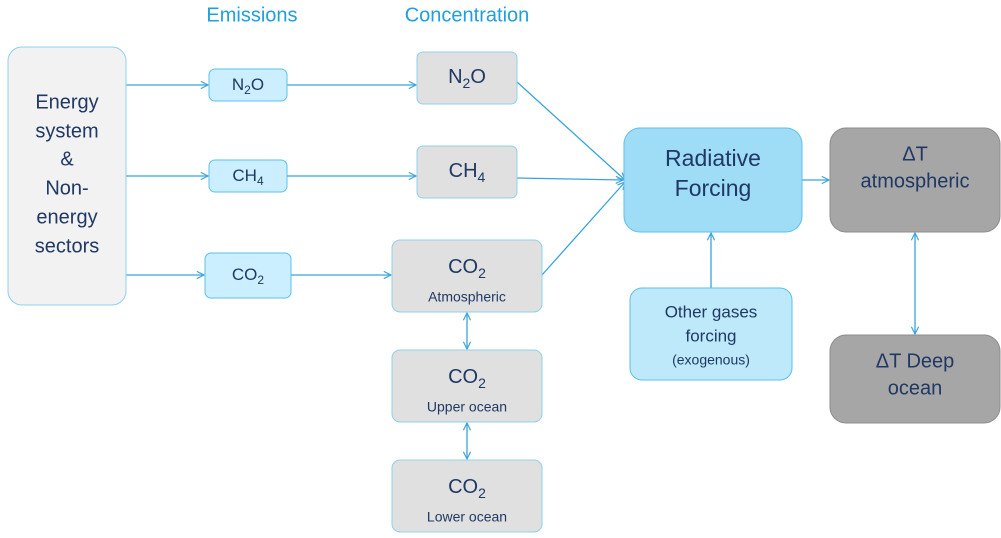  What do you see at coordinates (711, 311) in the screenshot?
I see `other-gases-text: Other gases` at bounding box center [711, 311].